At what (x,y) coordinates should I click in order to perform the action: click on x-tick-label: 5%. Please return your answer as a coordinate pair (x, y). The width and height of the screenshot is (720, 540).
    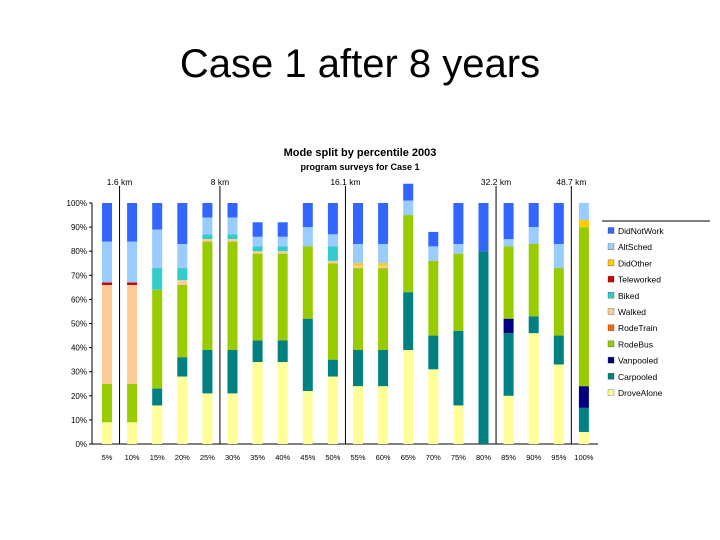
    Looking at the image, I should click on (107, 457).